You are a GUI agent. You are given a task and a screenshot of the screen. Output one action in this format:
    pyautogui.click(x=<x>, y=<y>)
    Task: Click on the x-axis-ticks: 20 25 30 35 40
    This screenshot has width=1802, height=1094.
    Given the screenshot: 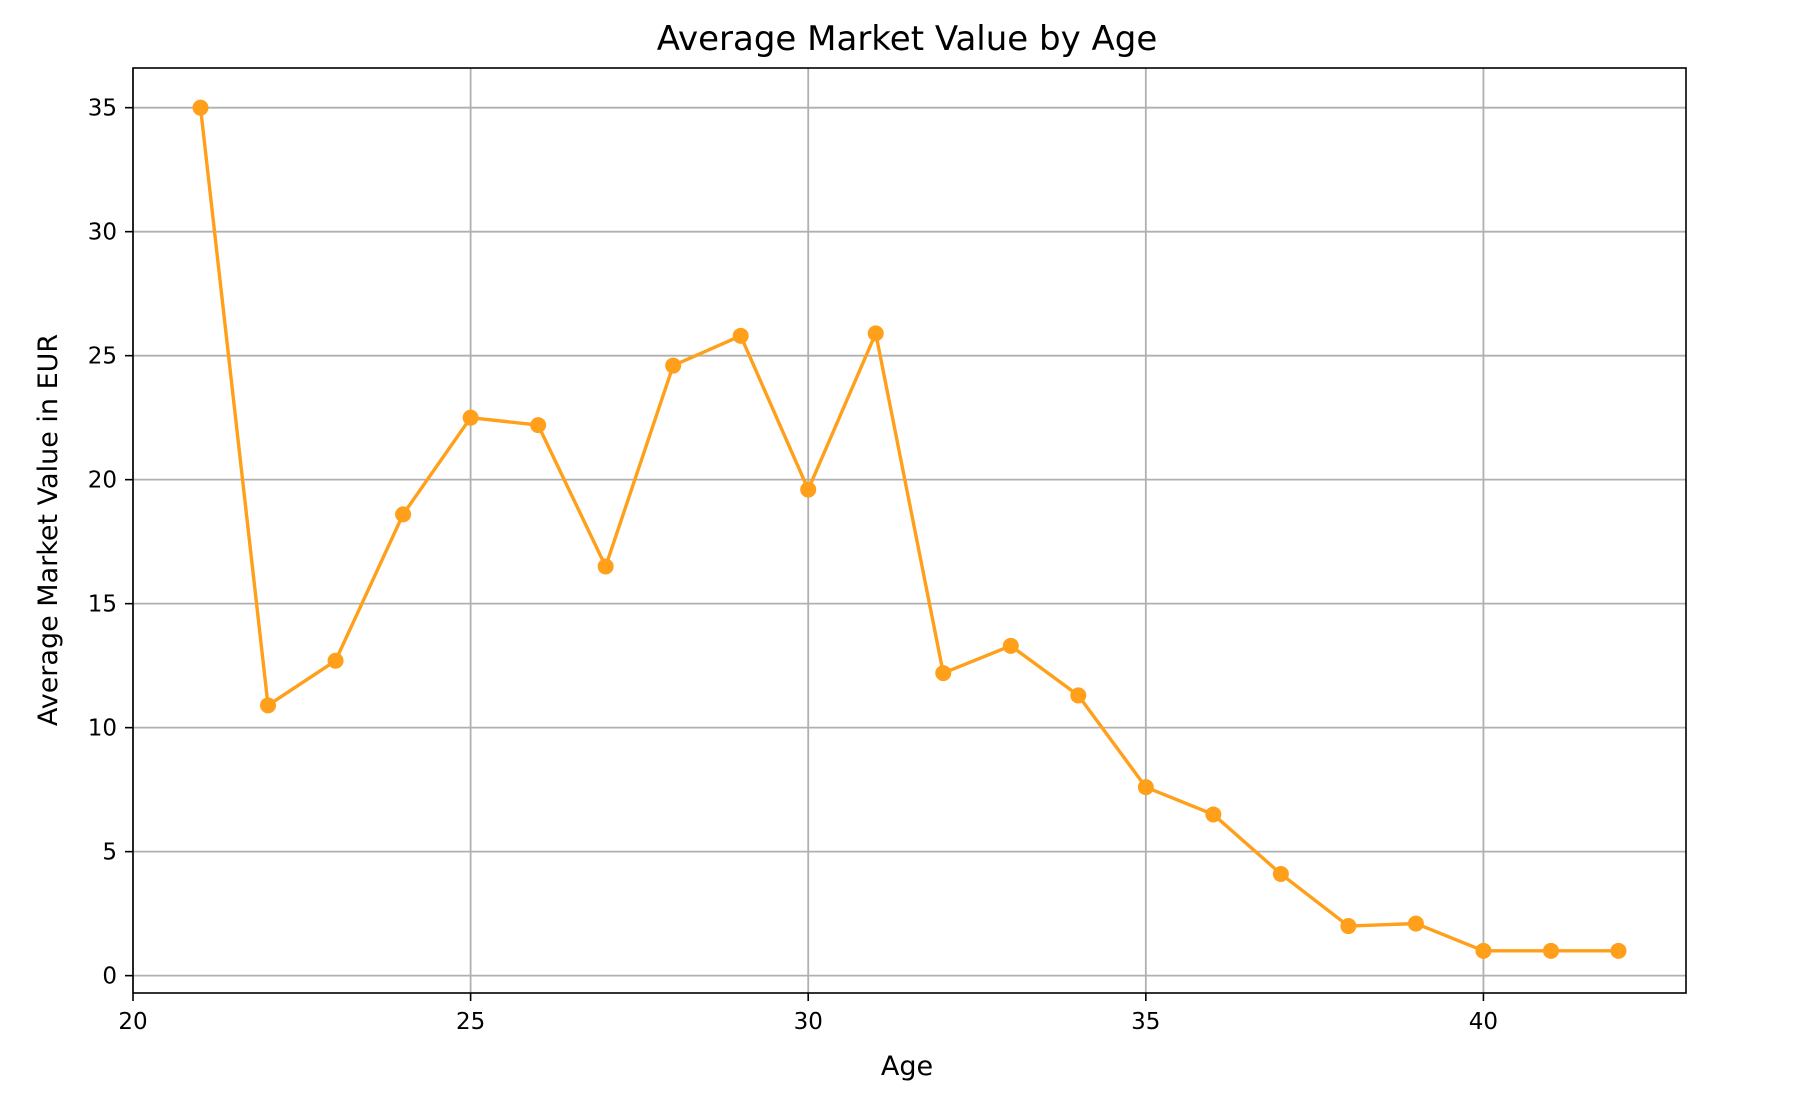 What is the action you would take?
    pyautogui.click(x=808, y=1014)
    